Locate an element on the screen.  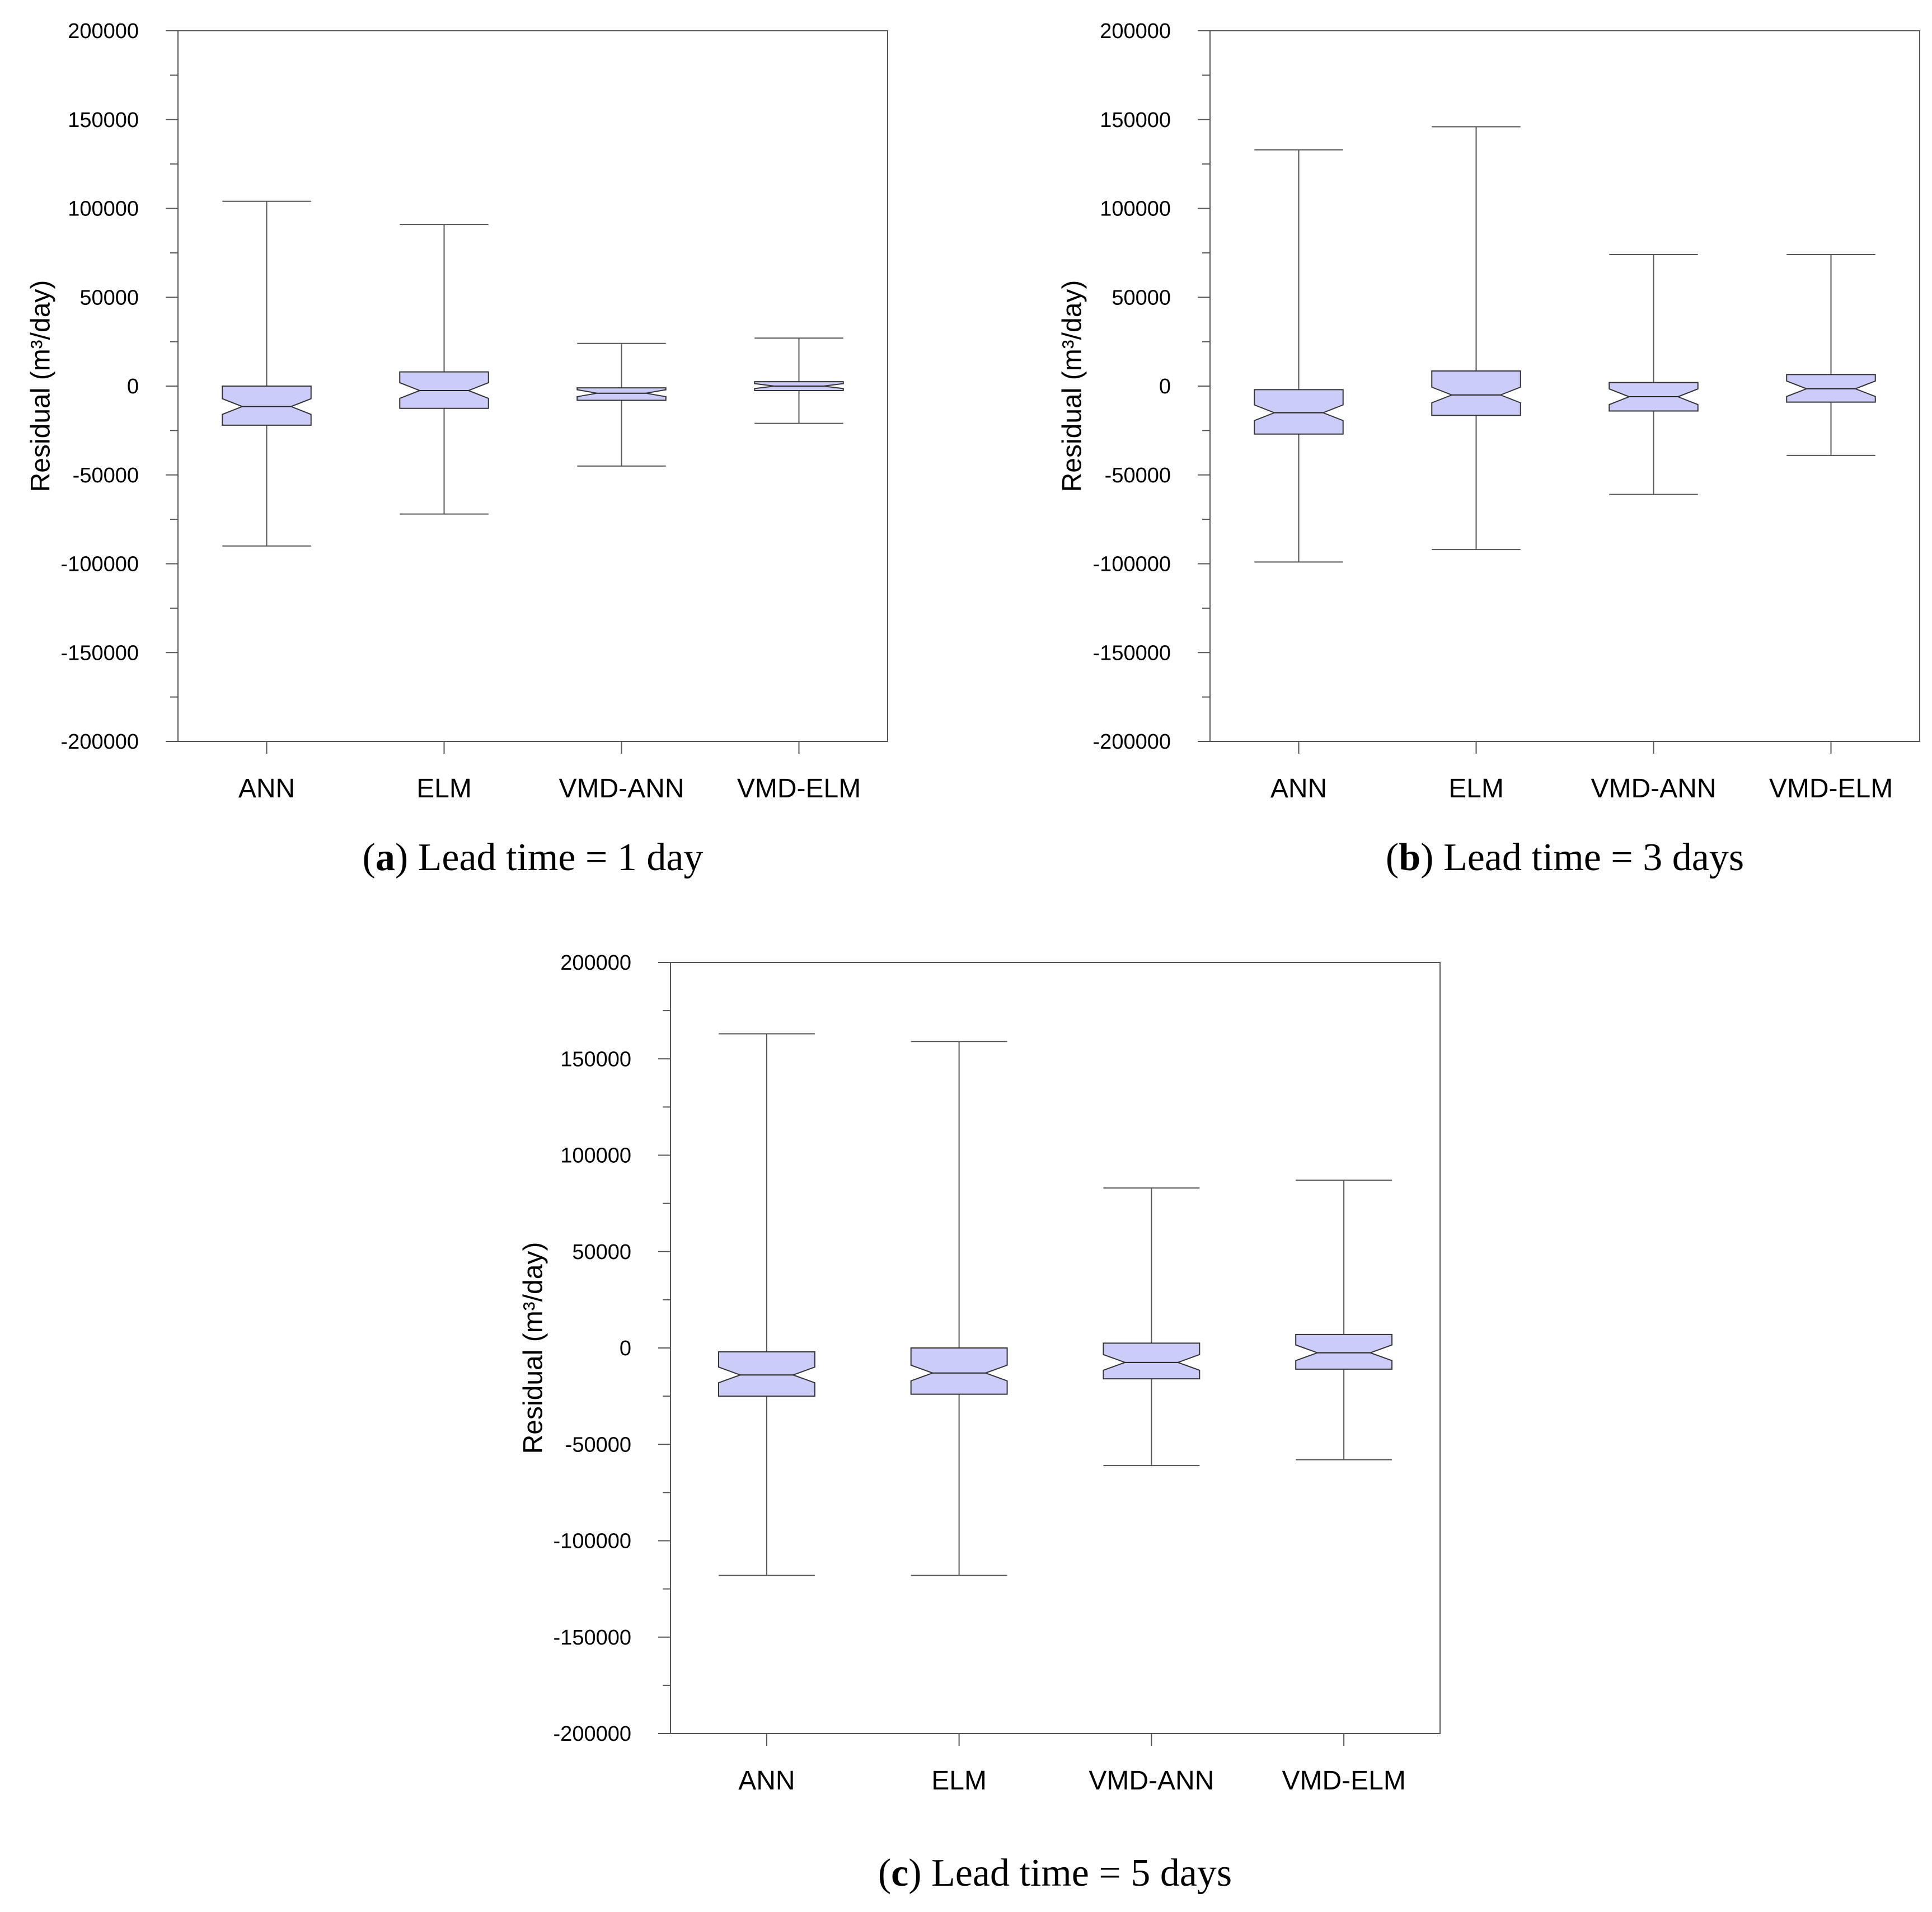
caption-text: ) Lead time = 3 days is located at coordinates (1582, 857).